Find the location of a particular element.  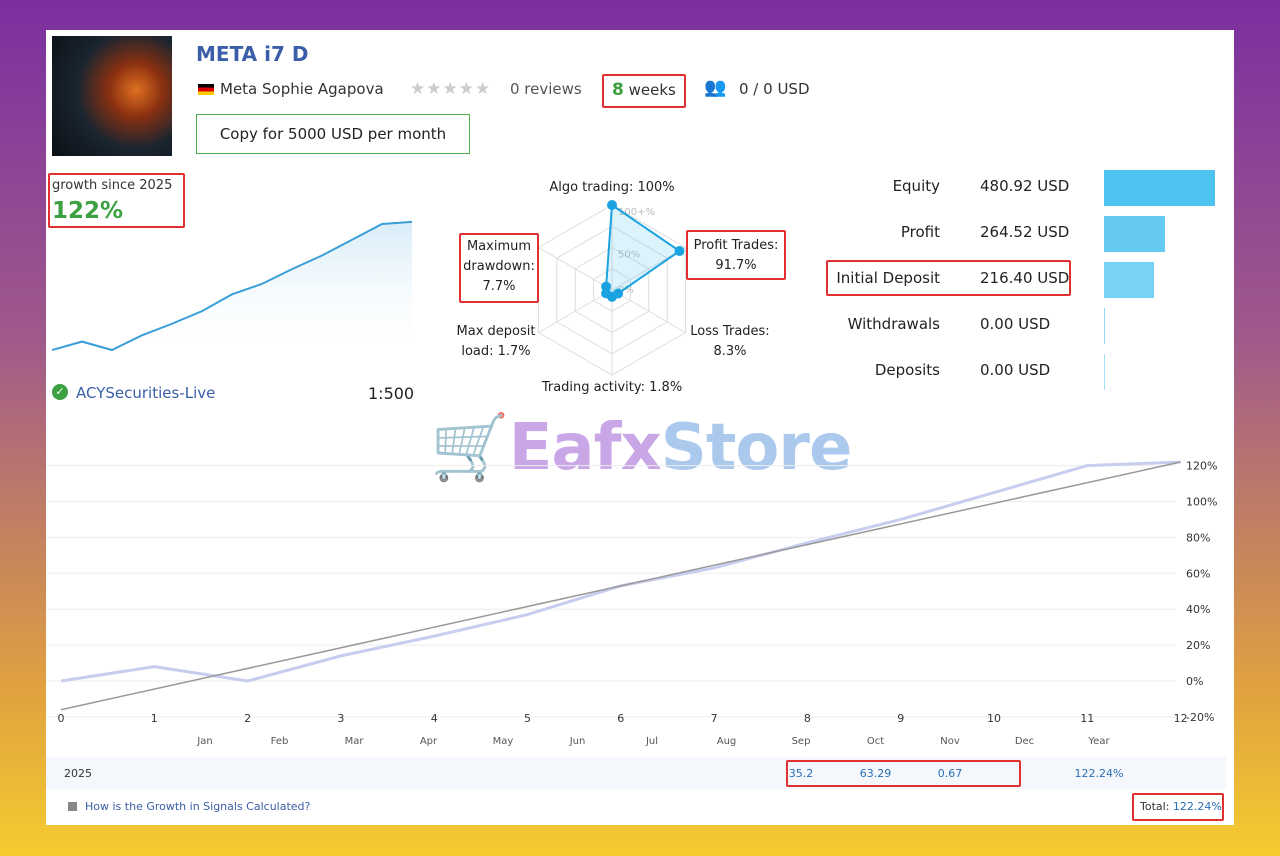

stat-label: Withdrawals is located at coordinates (893, 324).